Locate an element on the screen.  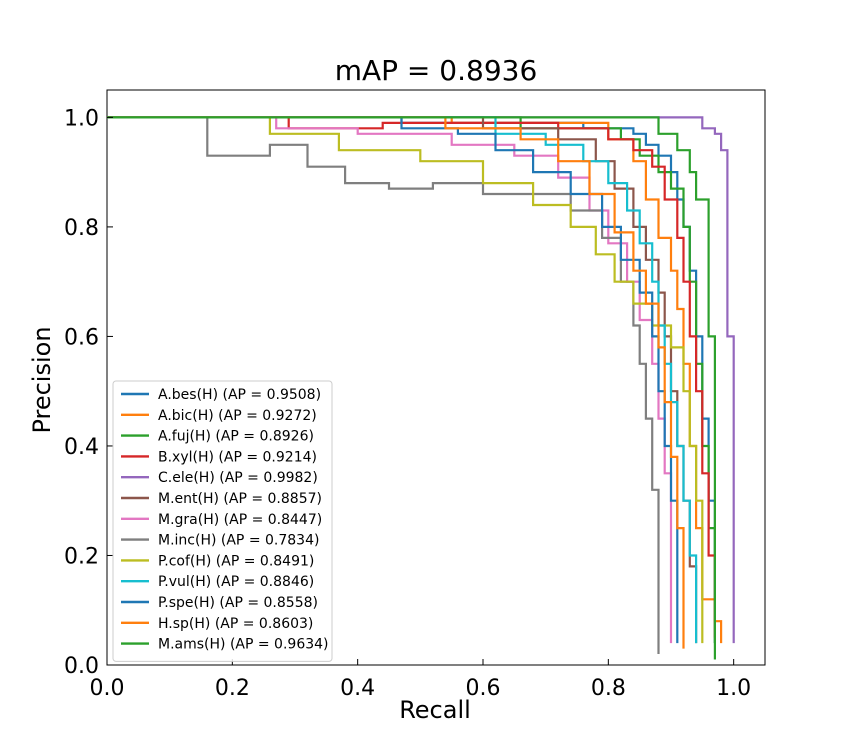
legend-label: M.ent(H) (AP = 0.8857) is located at coordinates (240, 499).